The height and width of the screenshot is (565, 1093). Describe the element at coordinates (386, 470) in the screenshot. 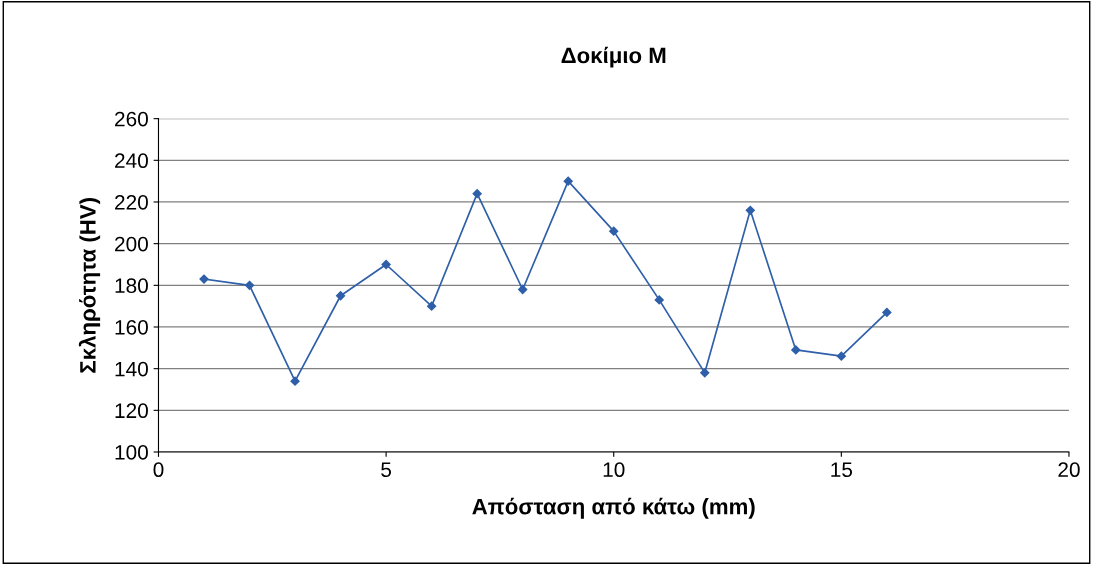

I see `x-tick-label: 5` at that location.